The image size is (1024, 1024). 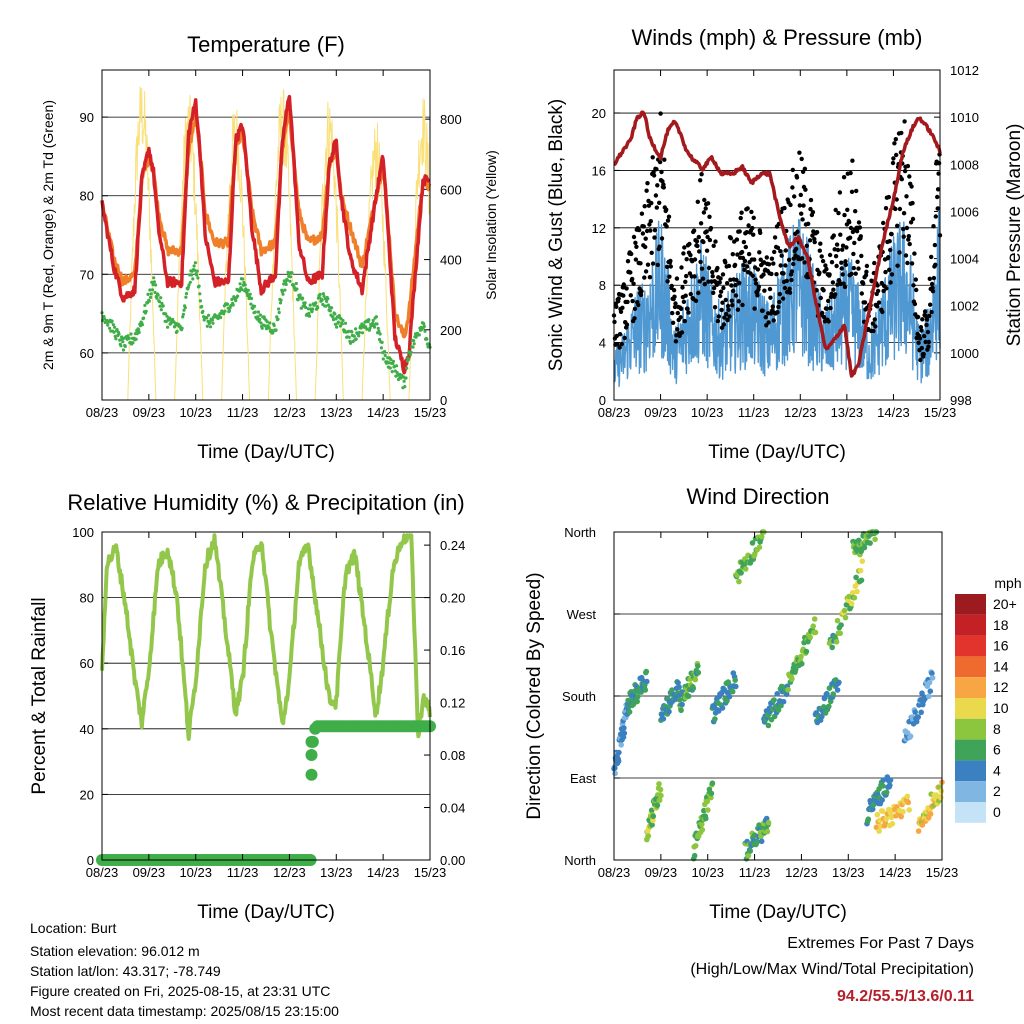 What do you see at coordinates (430, 872) in the screenshot?
I see `rh-xtick-label: 15/23` at bounding box center [430, 872].